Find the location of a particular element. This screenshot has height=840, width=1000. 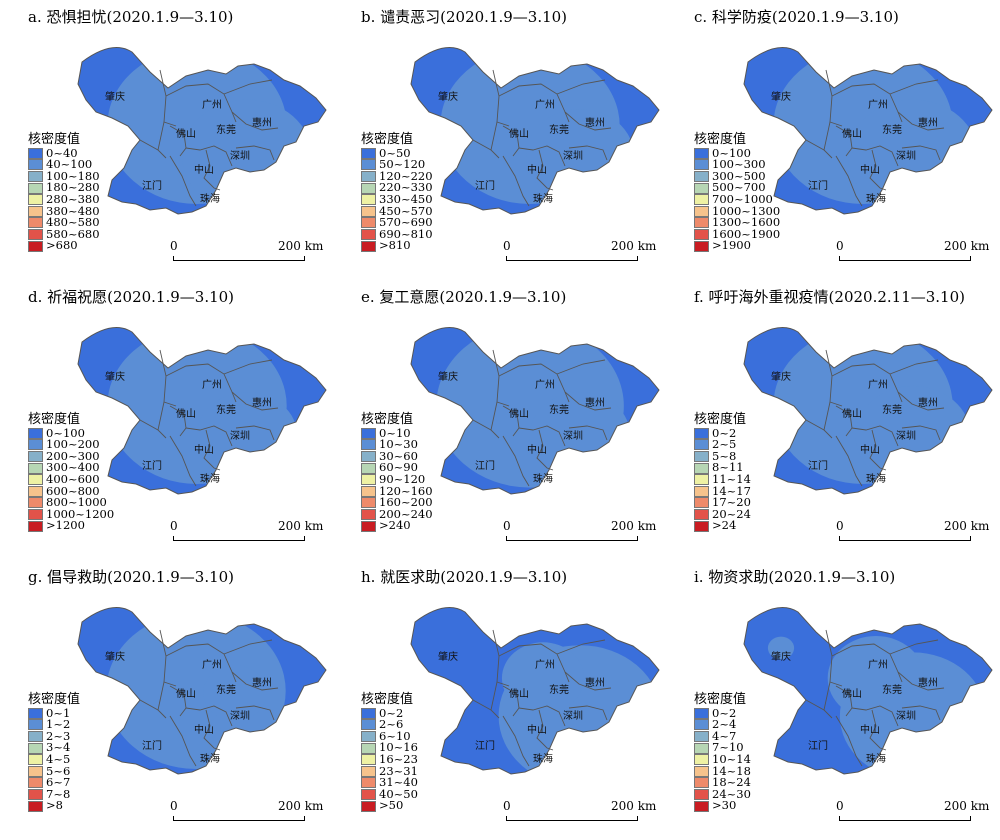

city-label-shenzhen: 深圳 is located at coordinates (573, 716).